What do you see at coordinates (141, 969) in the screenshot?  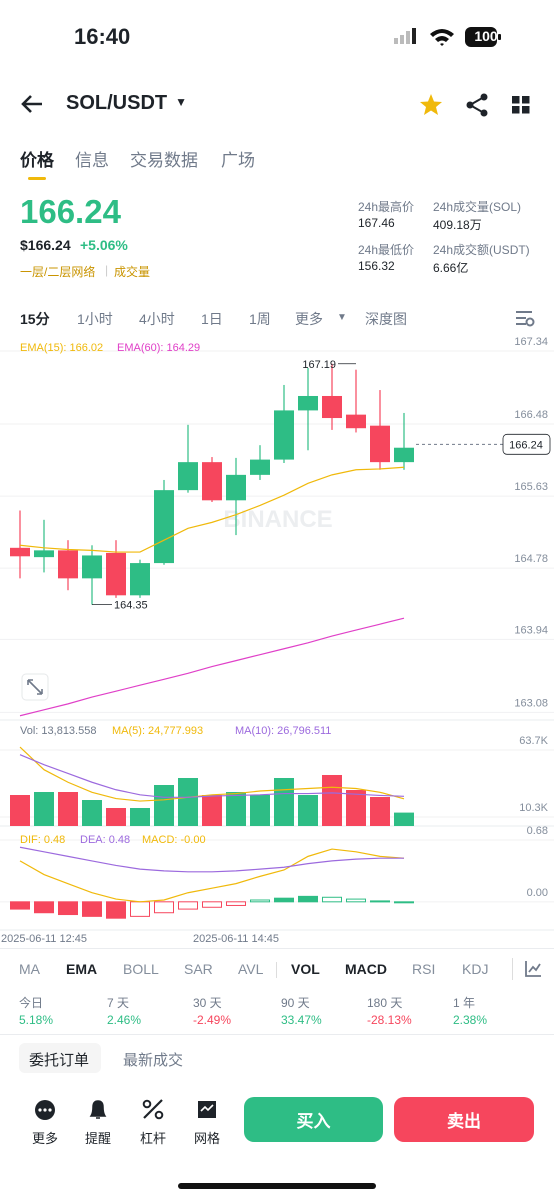 I see `indicator: BOLL` at bounding box center [141, 969].